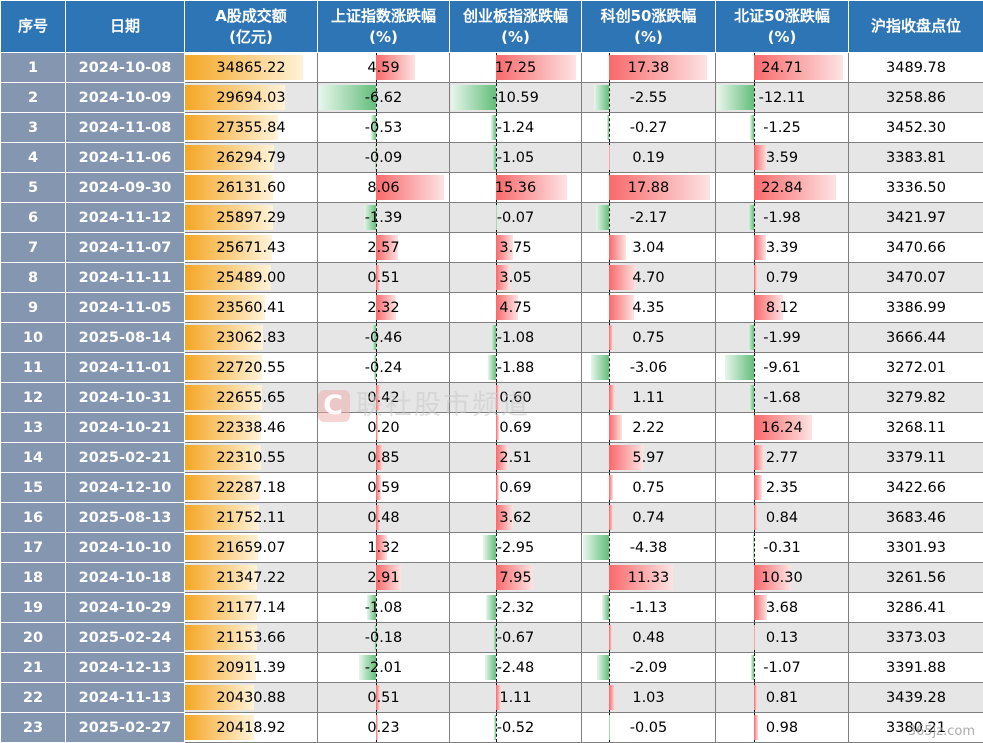 The width and height of the screenshot is (983, 743). What do you see at coordinates (782, 157) in the screenshot?
I see `cell-bse50-change: 3.59` at bounding box center [782, 157].